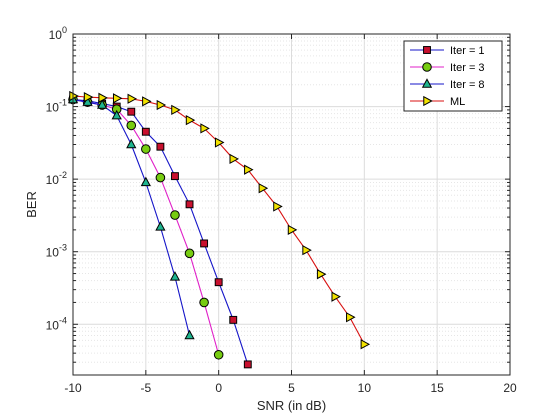 The image size is (560, 420). Describe the element at coordinates (457, 102) in the screenshot. I see `legend-label: ML` at that location.